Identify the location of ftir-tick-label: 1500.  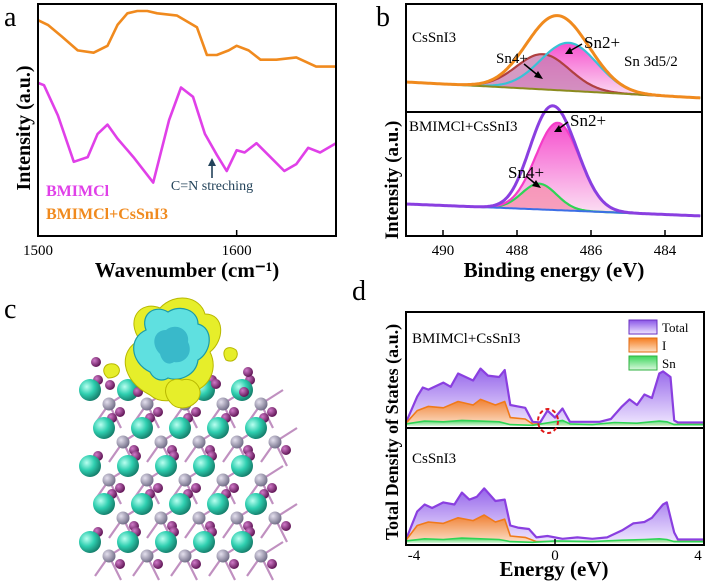
(38, 251).